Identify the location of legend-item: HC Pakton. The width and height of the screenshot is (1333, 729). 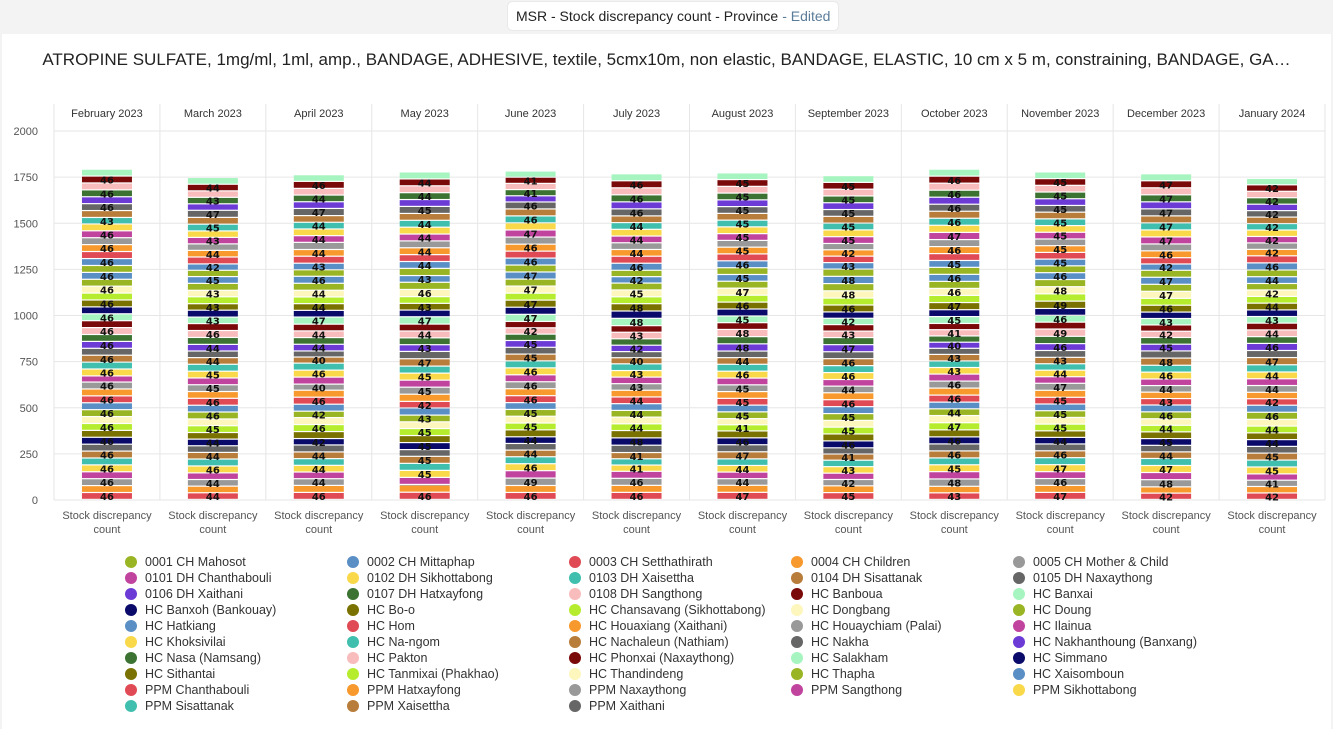
(387, 658).